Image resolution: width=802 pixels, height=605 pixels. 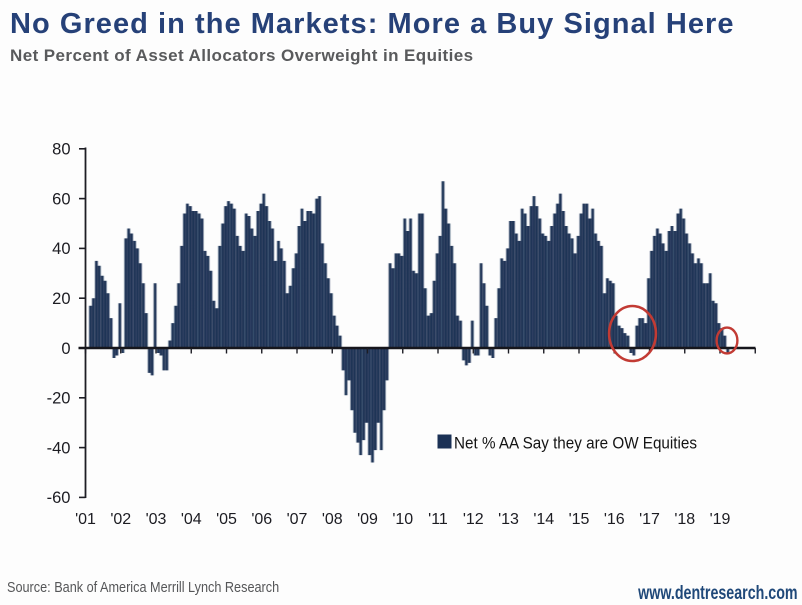 I want to click on svg-text: '04, so click(x=191, y=519).